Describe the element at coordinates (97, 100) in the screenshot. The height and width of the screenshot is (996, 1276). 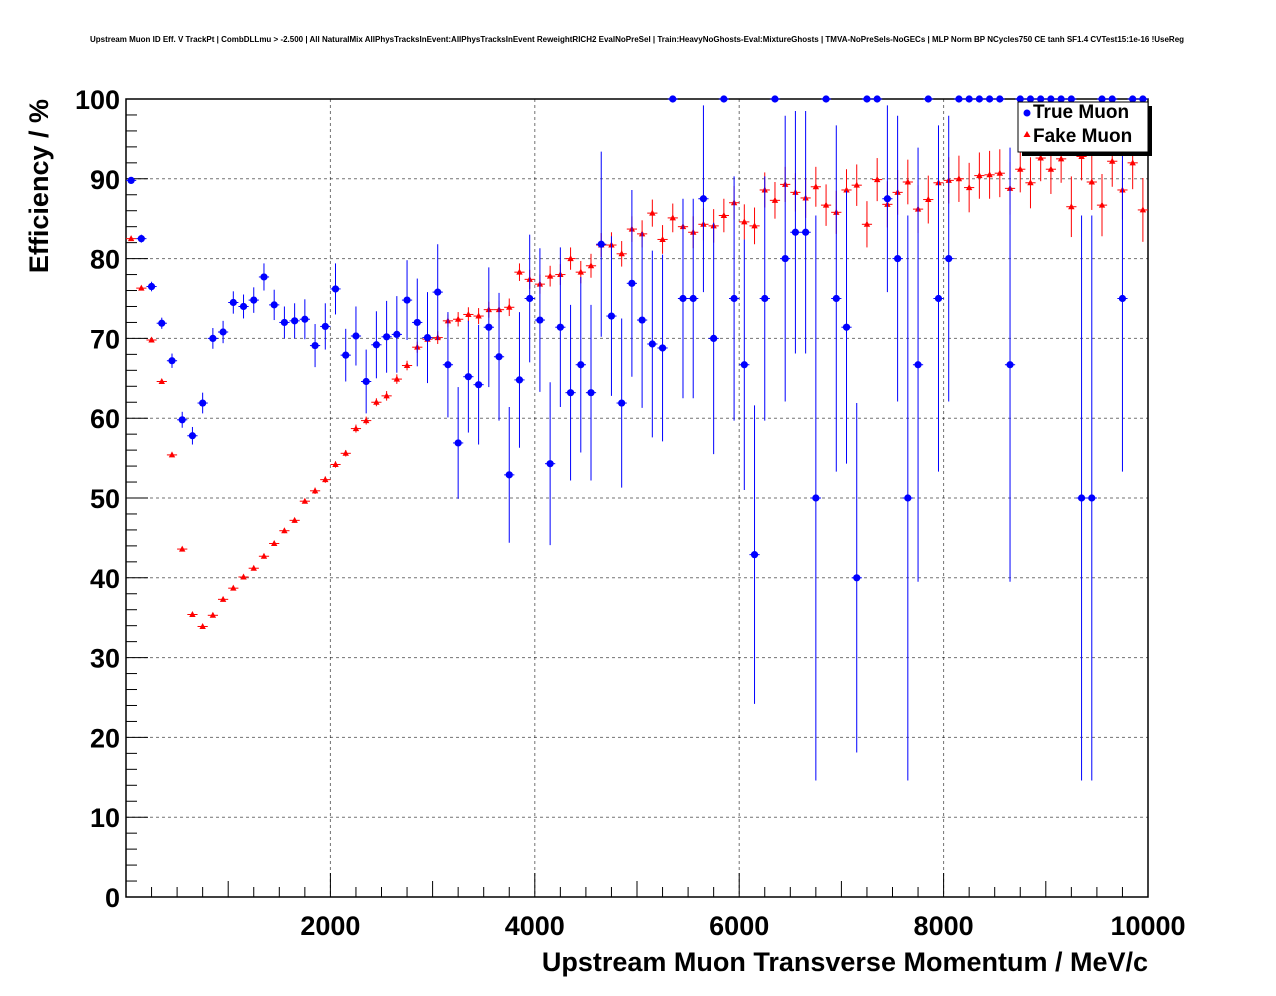
I see `y-tick-label: 100` at that location.